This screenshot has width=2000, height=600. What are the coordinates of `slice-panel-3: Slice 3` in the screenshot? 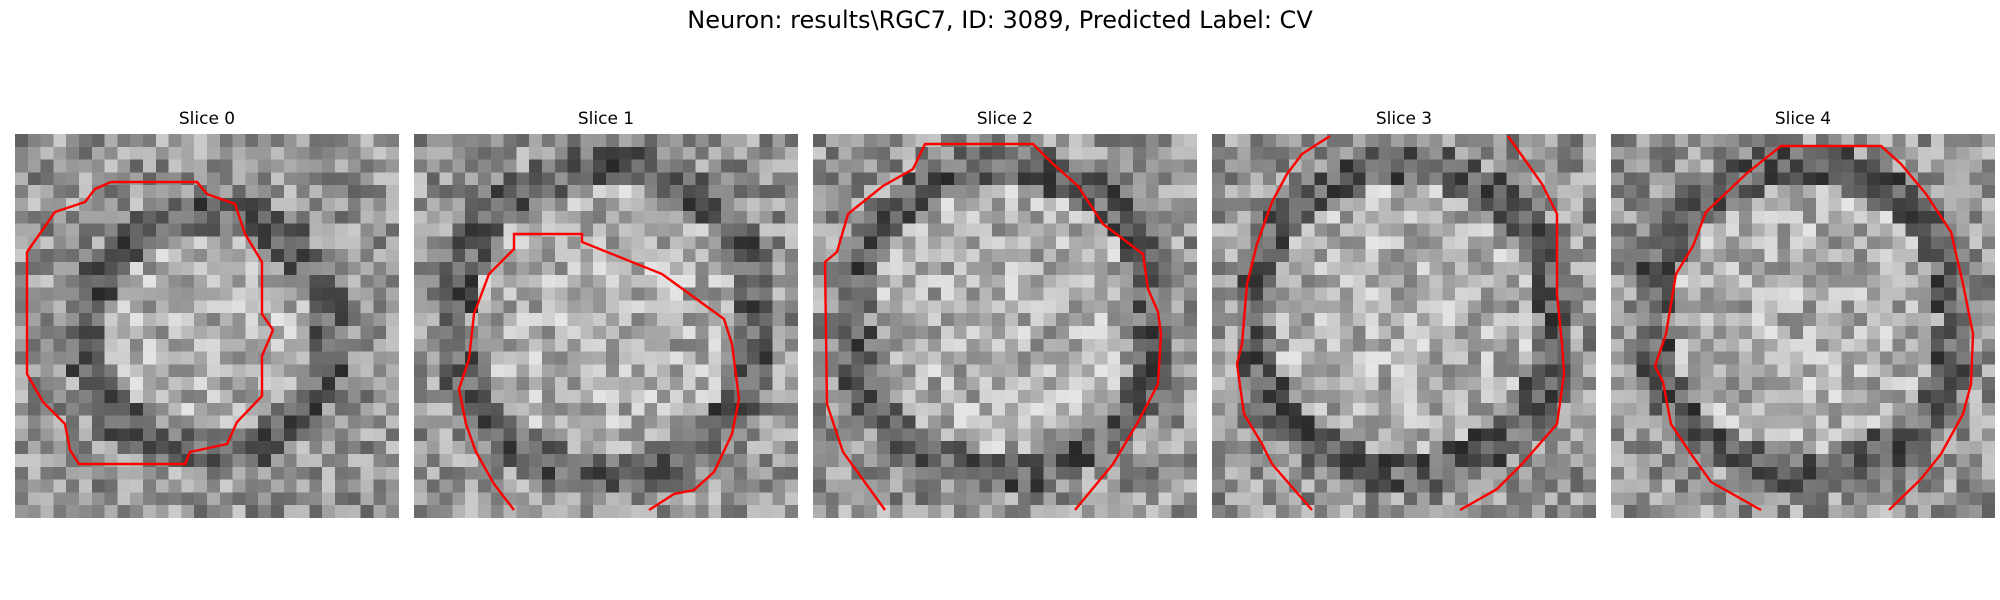 It's located at (1404, 313).